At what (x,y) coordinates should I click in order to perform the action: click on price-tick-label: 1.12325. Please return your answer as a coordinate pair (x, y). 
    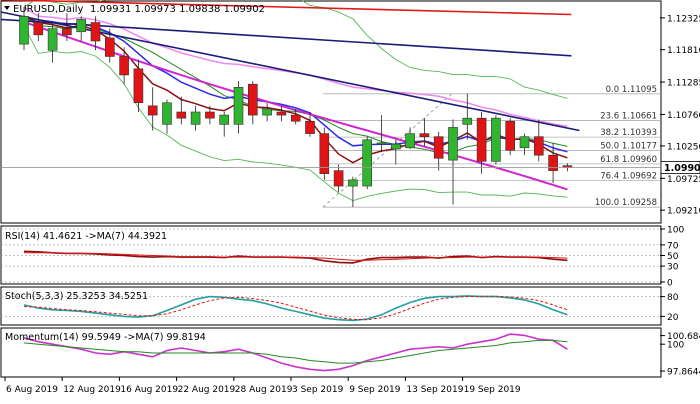
    Looking at the image, I should click on (683, 19).